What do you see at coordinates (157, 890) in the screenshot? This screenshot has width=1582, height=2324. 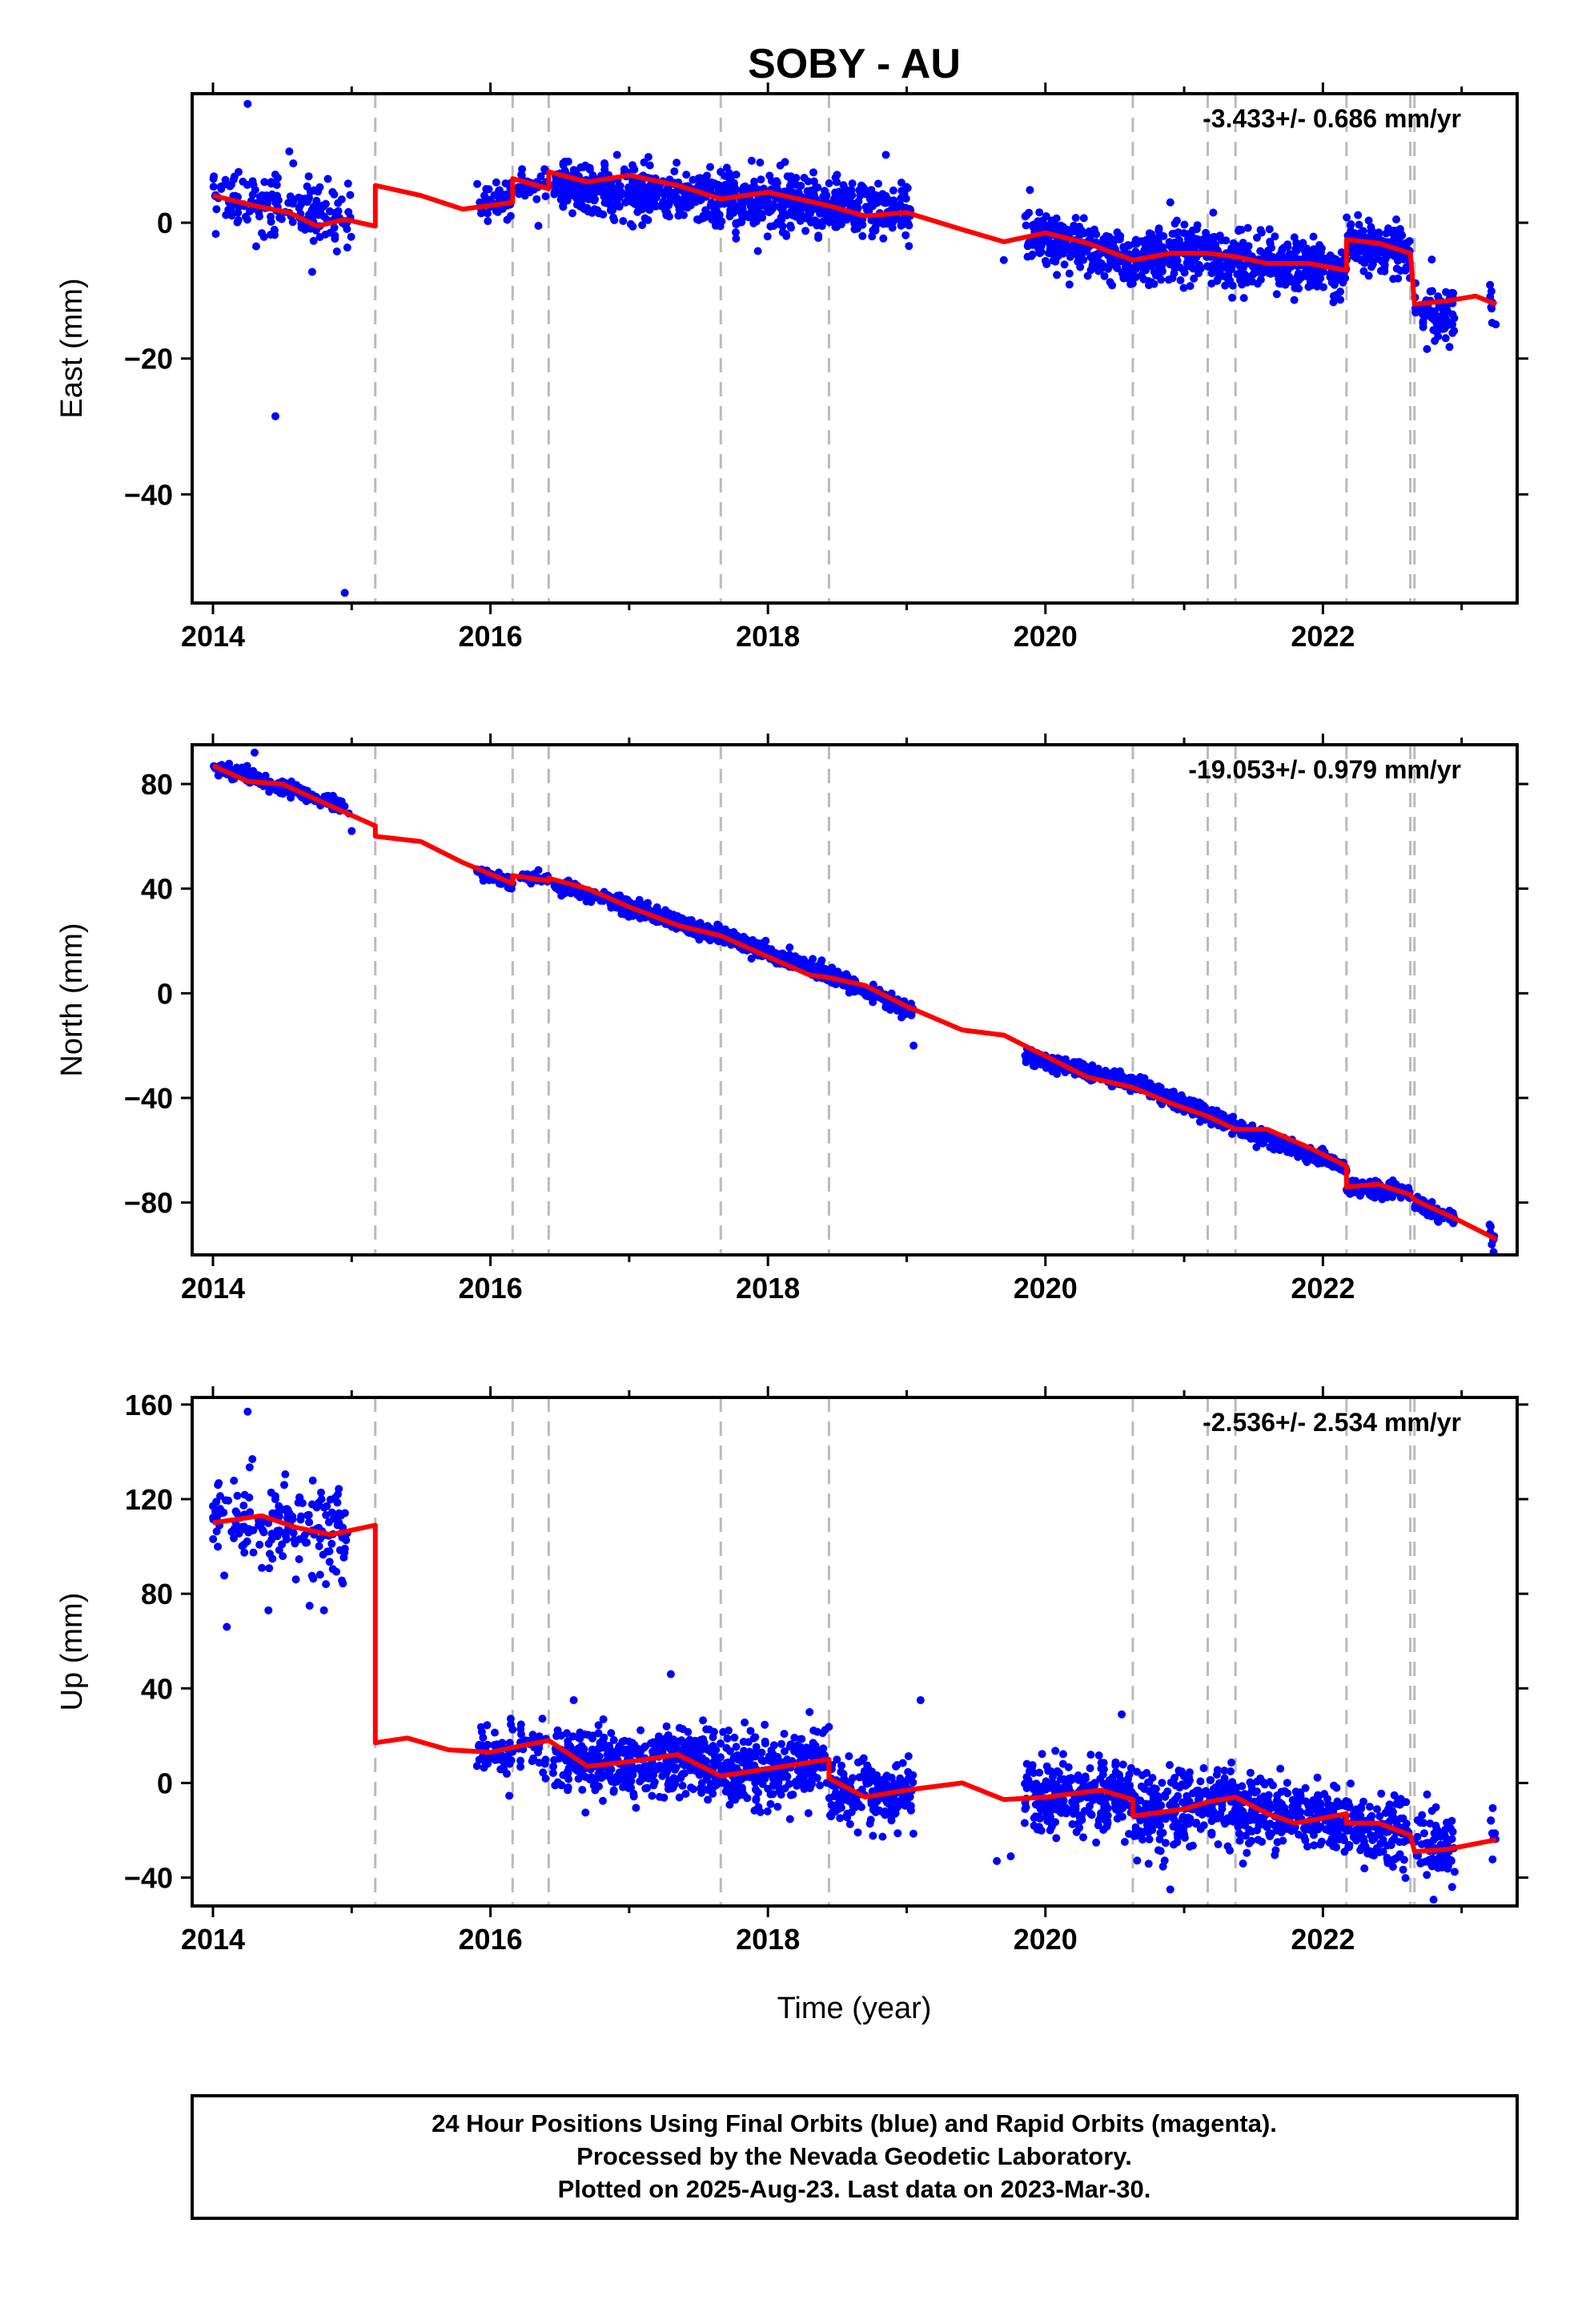 I see `north-y-tick-label: 40` at bounding box center [157, 890].